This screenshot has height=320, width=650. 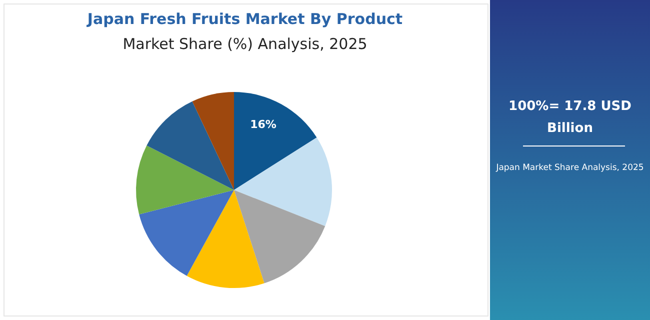 I want to click on chart-subtitle: Market Share (%) Analysis, 2025, so click(x=245, y=44).